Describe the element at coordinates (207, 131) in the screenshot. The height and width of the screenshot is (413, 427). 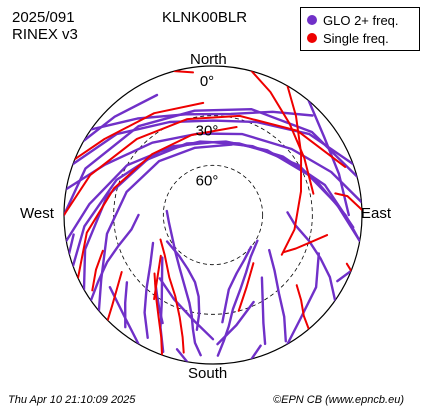
I see `elevation-label-30: 30°` at that location.